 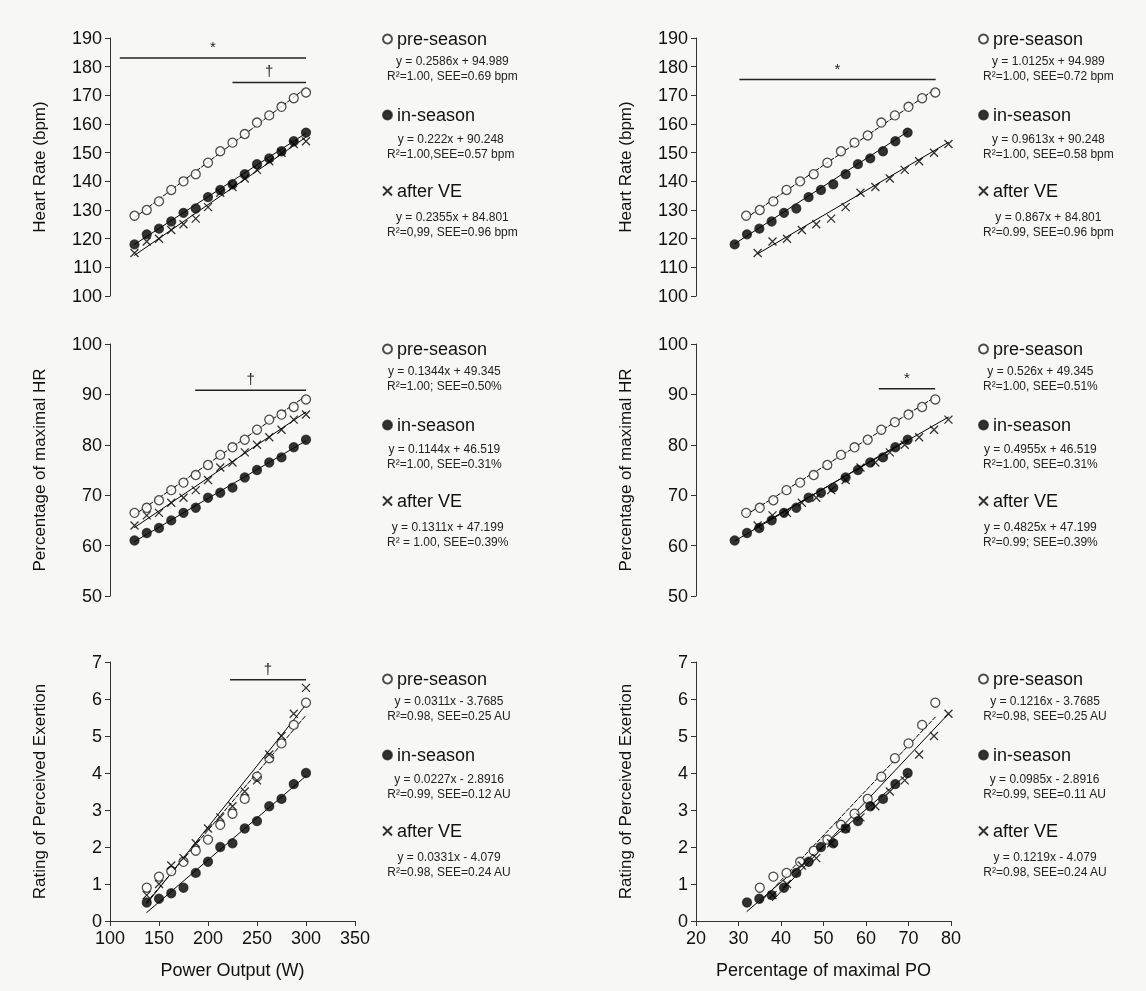 I want to click on text: y = 0.222x + 90.248 R²=1.00,SEE=0.57 bpm, so click(x=451, y=146).